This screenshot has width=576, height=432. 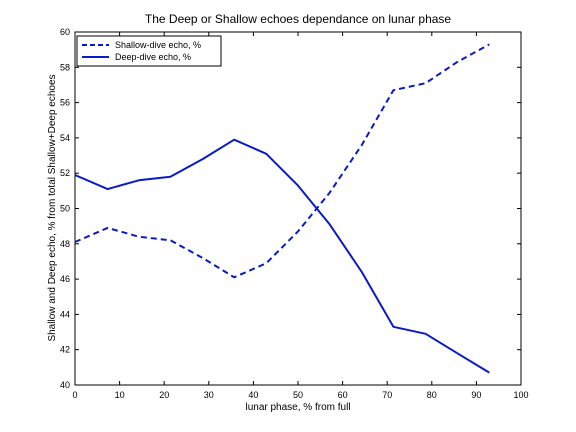 What do you see at coordinates (120, 395) in the screenshot?
I see `x-tick-label: 10` at bounding box center [120, 395].